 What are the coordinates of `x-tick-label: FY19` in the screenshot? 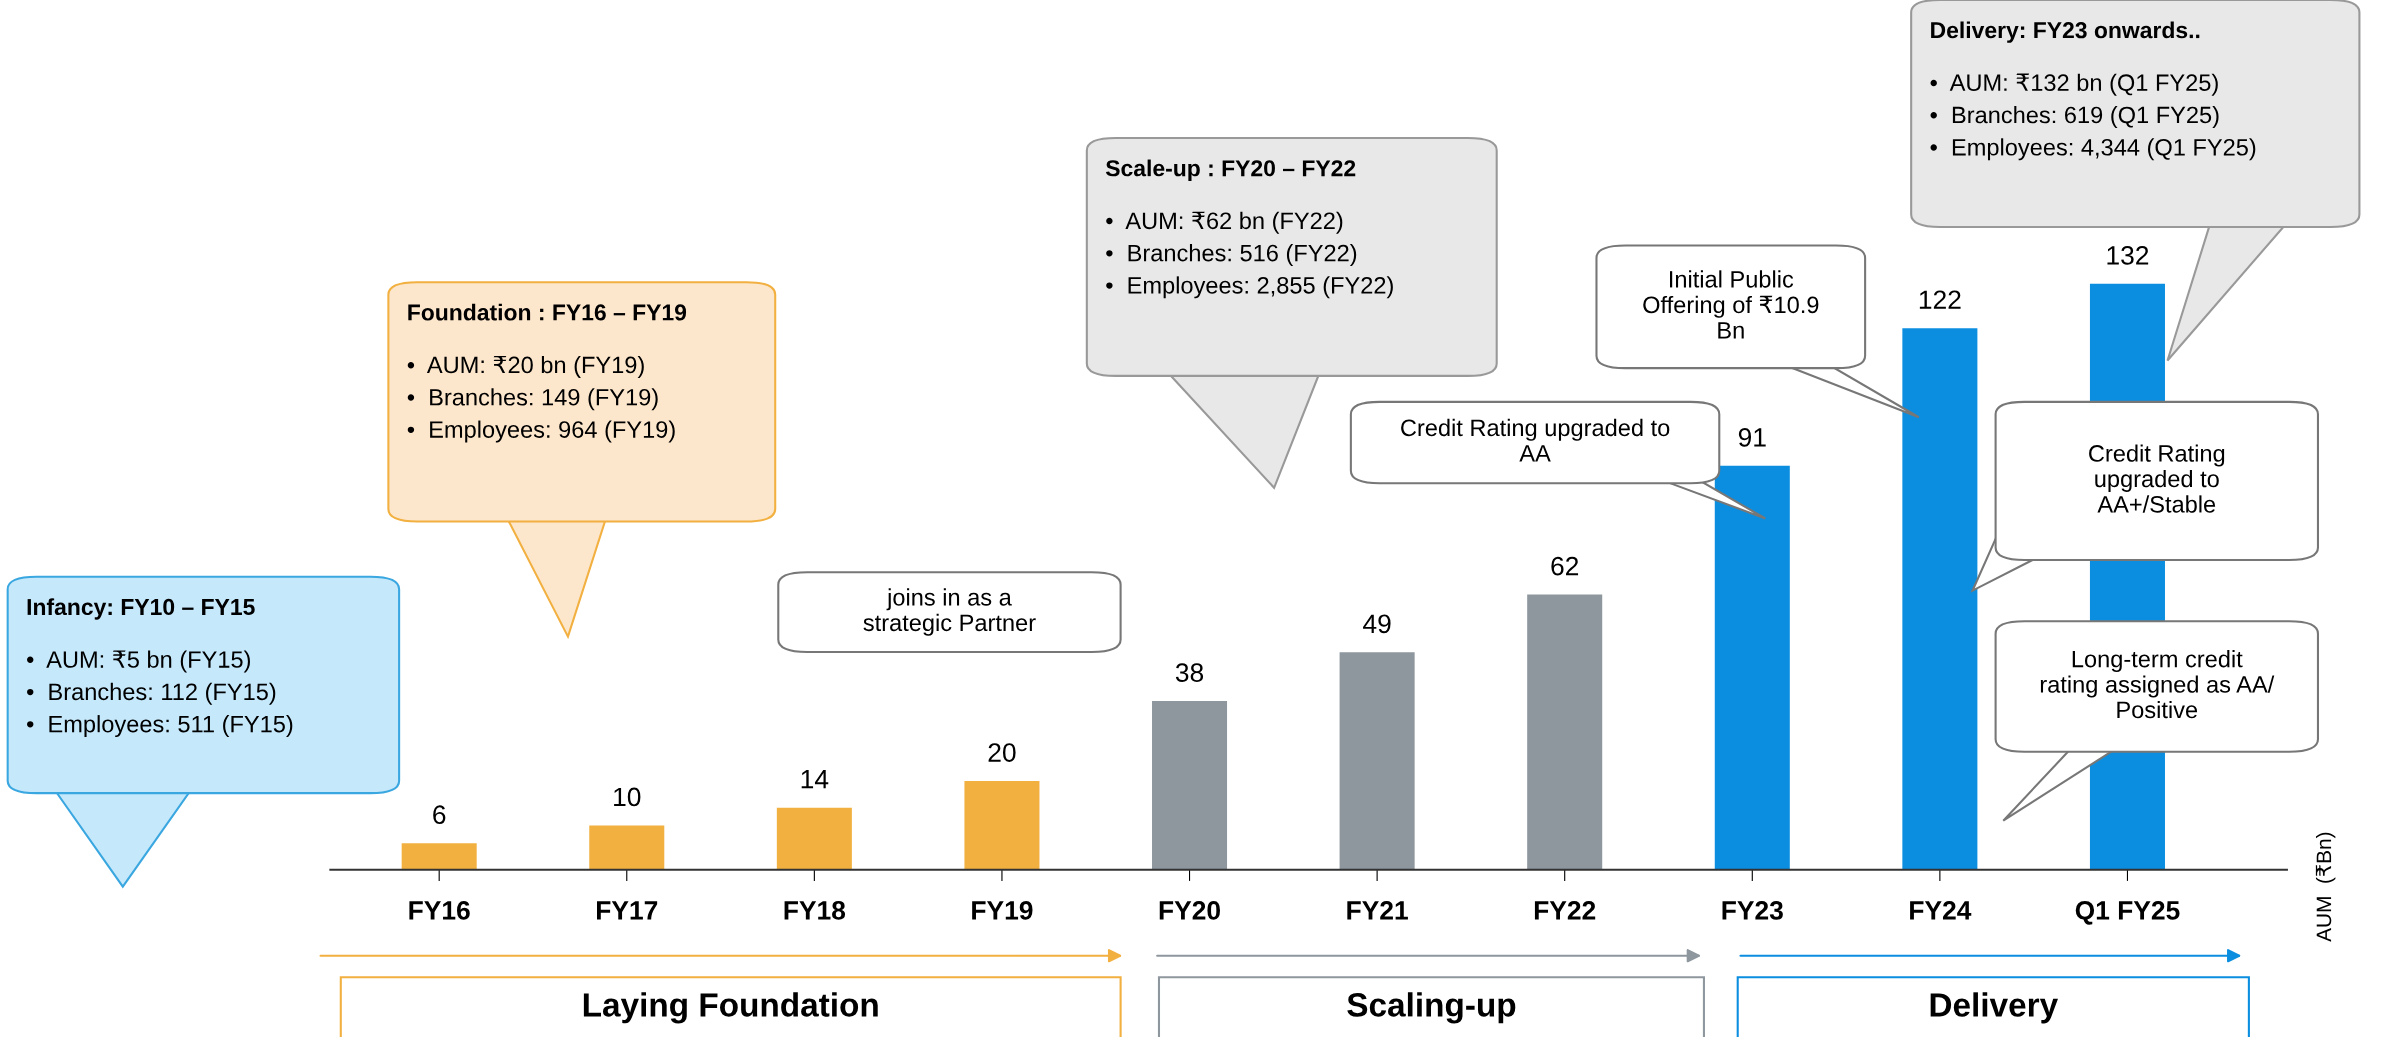 It's located at (1002, 910).